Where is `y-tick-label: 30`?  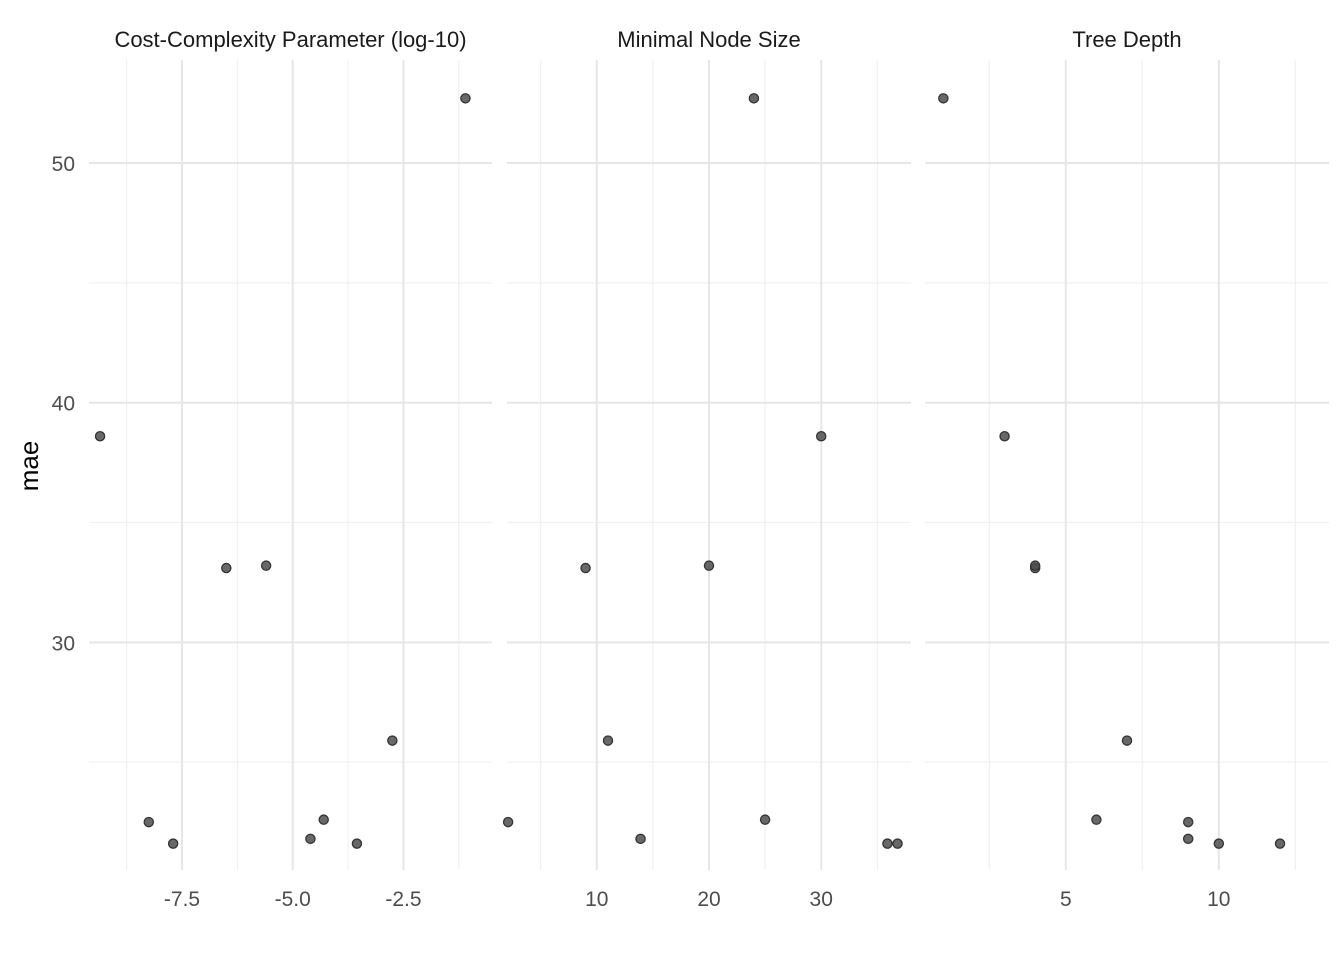
y-tick-label: 30 is located at coordinates (63, 643).